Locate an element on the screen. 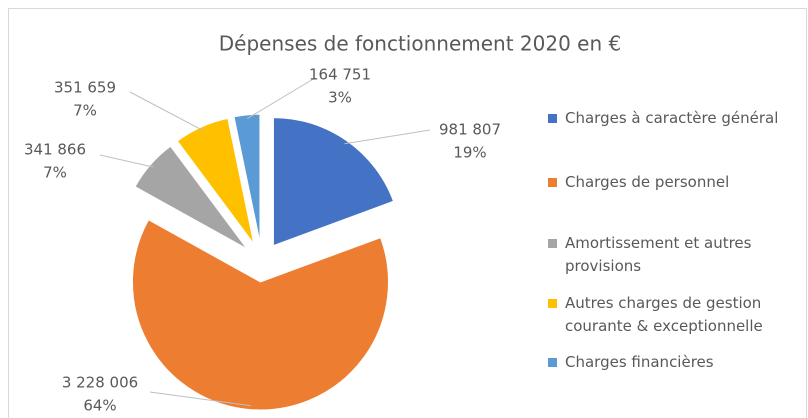 This screenshot has height=418, width=808. legend-label: Charges à caractère général is located at coordinates (672, 118).